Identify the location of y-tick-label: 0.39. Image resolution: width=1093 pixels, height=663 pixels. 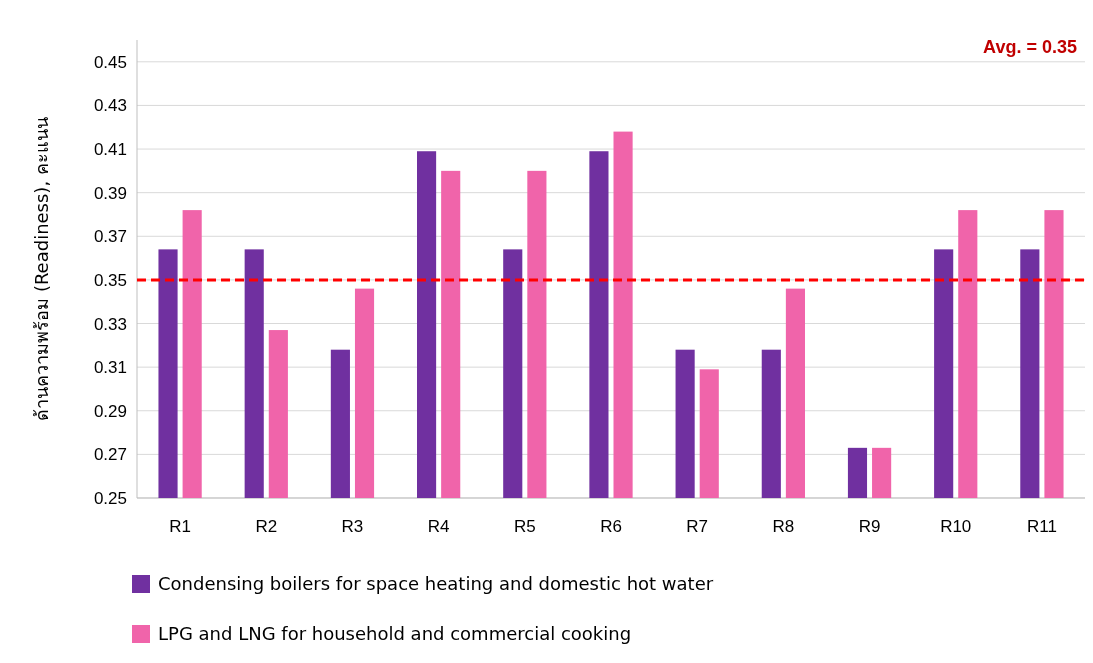
(110, 193).